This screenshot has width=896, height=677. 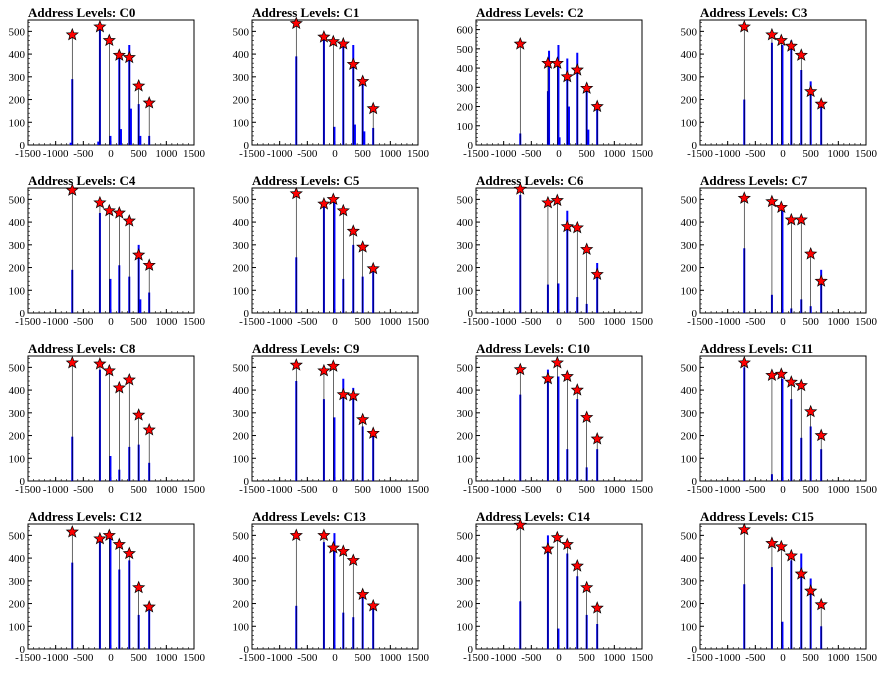 What do you see at coordinates (82, 348) in the screenshot?
I see `chart-title: Address Levels: C8` at bounding box center [82, 348].